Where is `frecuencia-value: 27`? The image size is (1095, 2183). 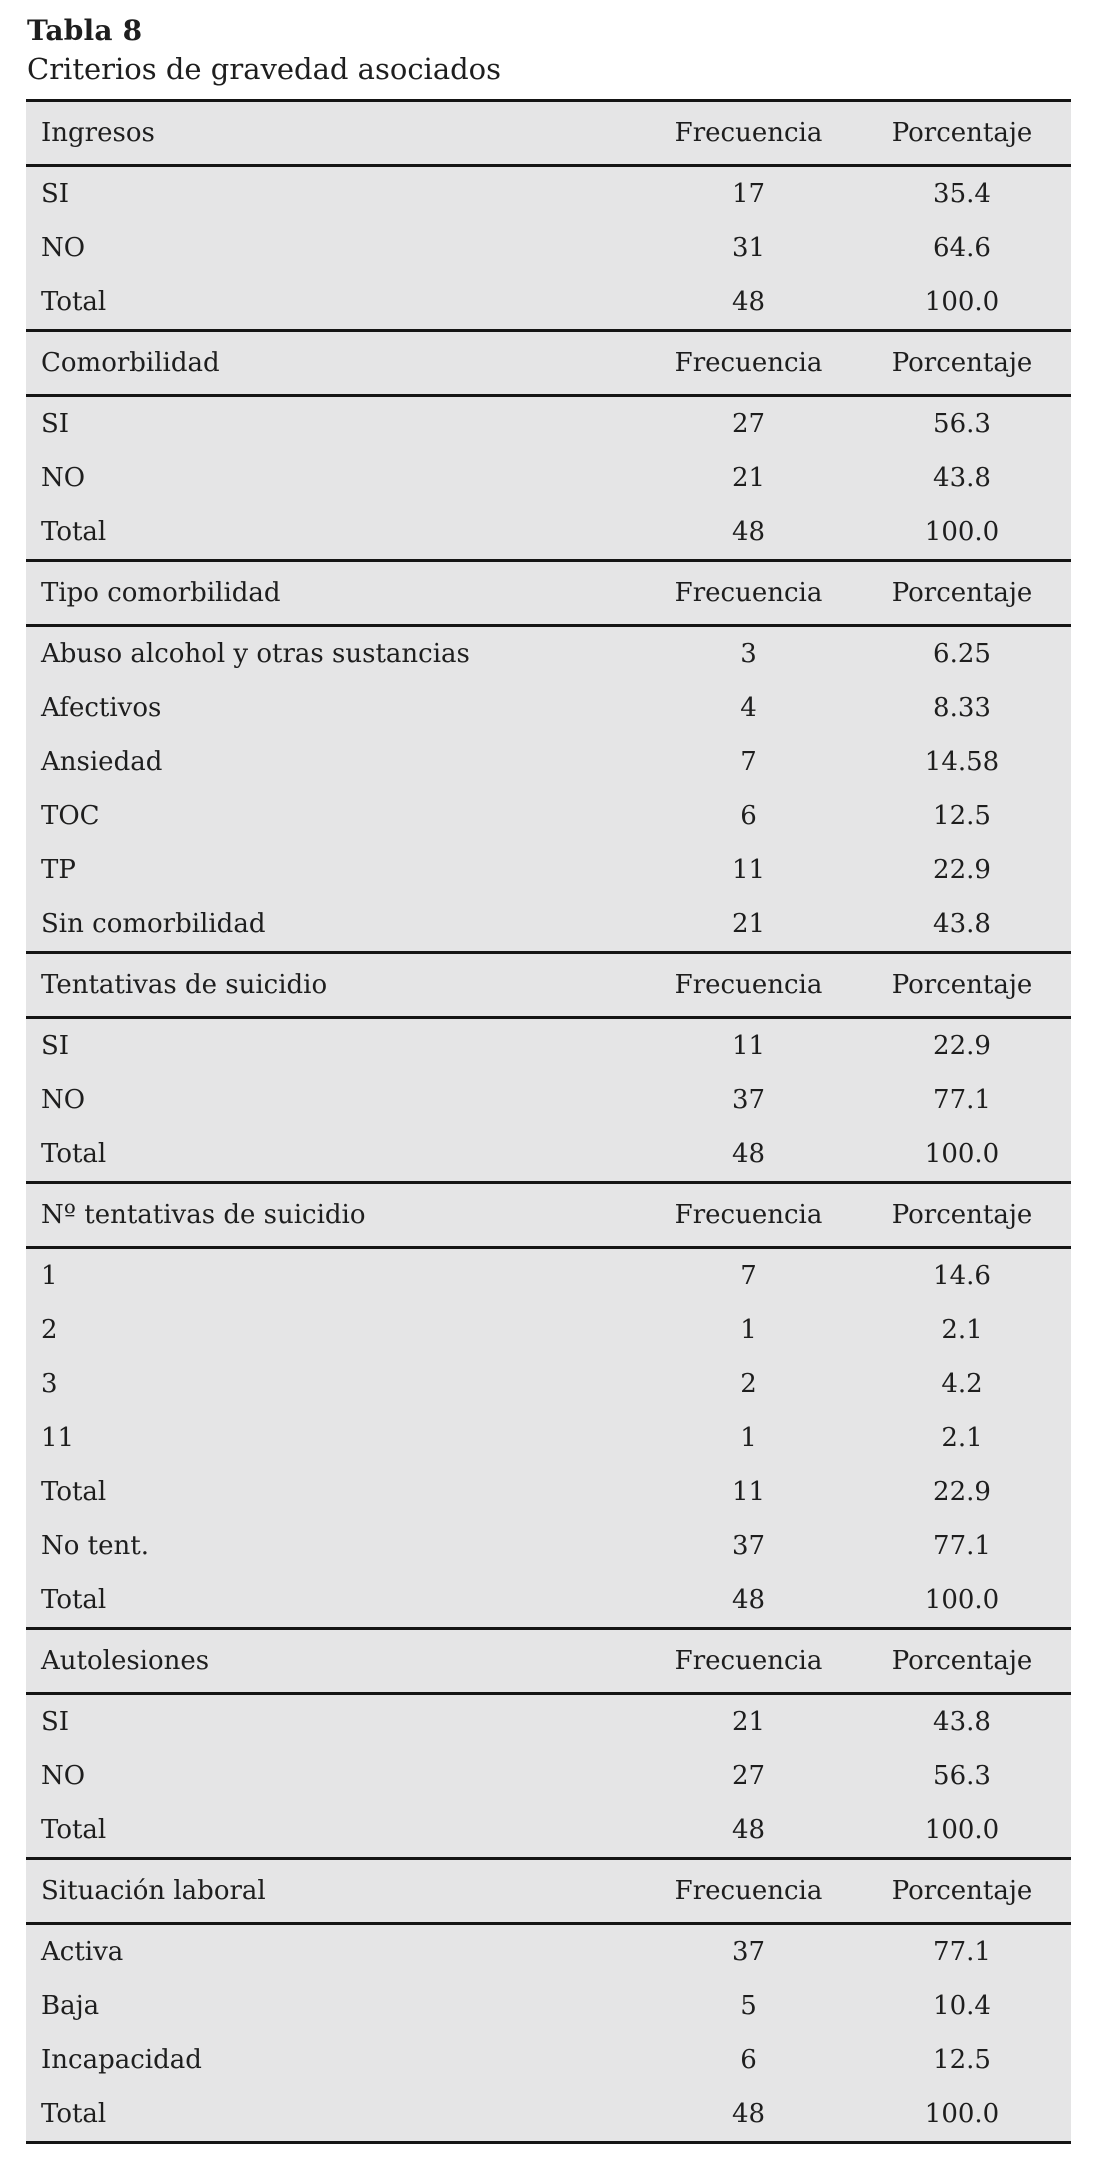
frecuencia-value: 27 is located at coordinates (748, 1775).